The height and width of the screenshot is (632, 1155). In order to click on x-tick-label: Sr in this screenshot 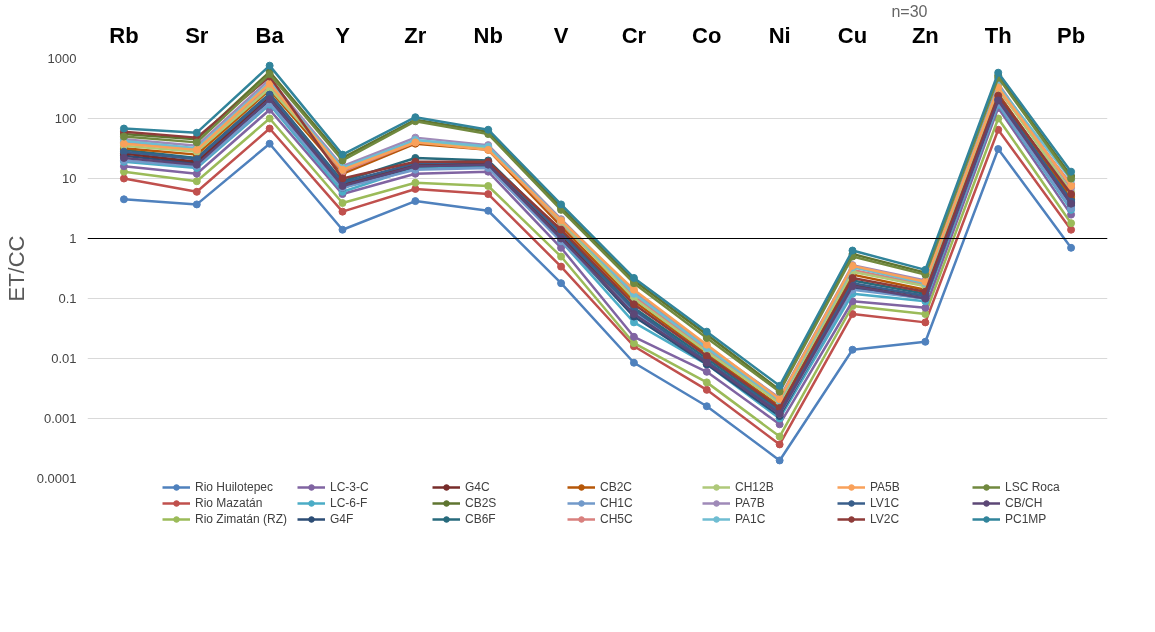, I will do `click(197, 35)`.